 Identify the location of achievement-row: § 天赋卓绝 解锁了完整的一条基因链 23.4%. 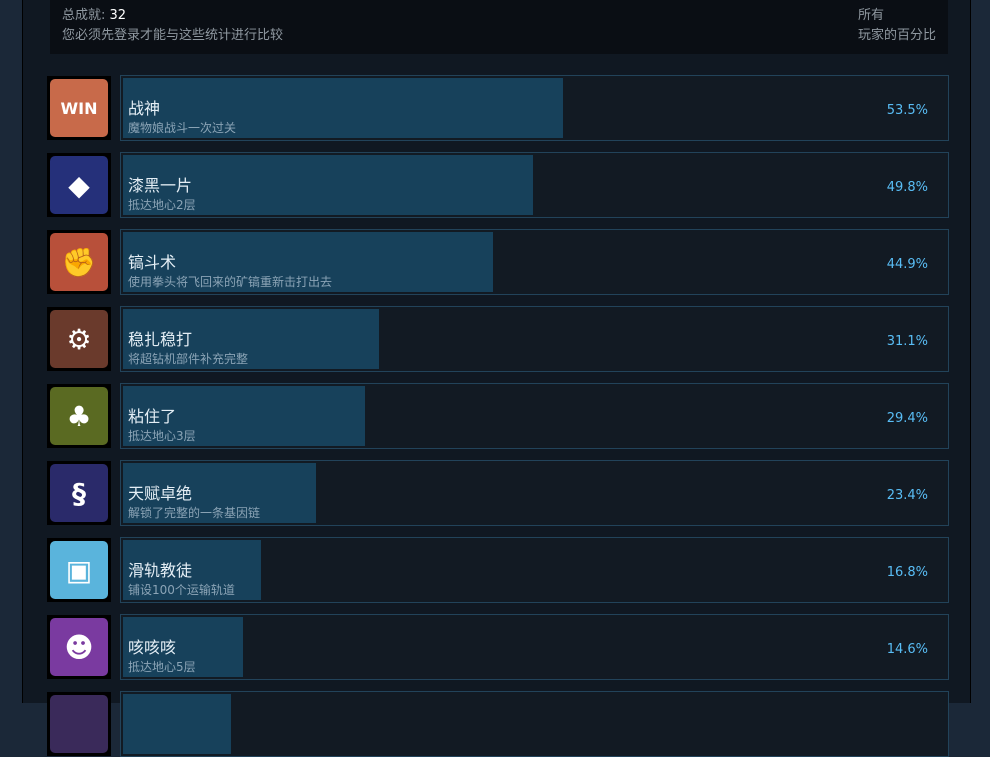
(498, 493).